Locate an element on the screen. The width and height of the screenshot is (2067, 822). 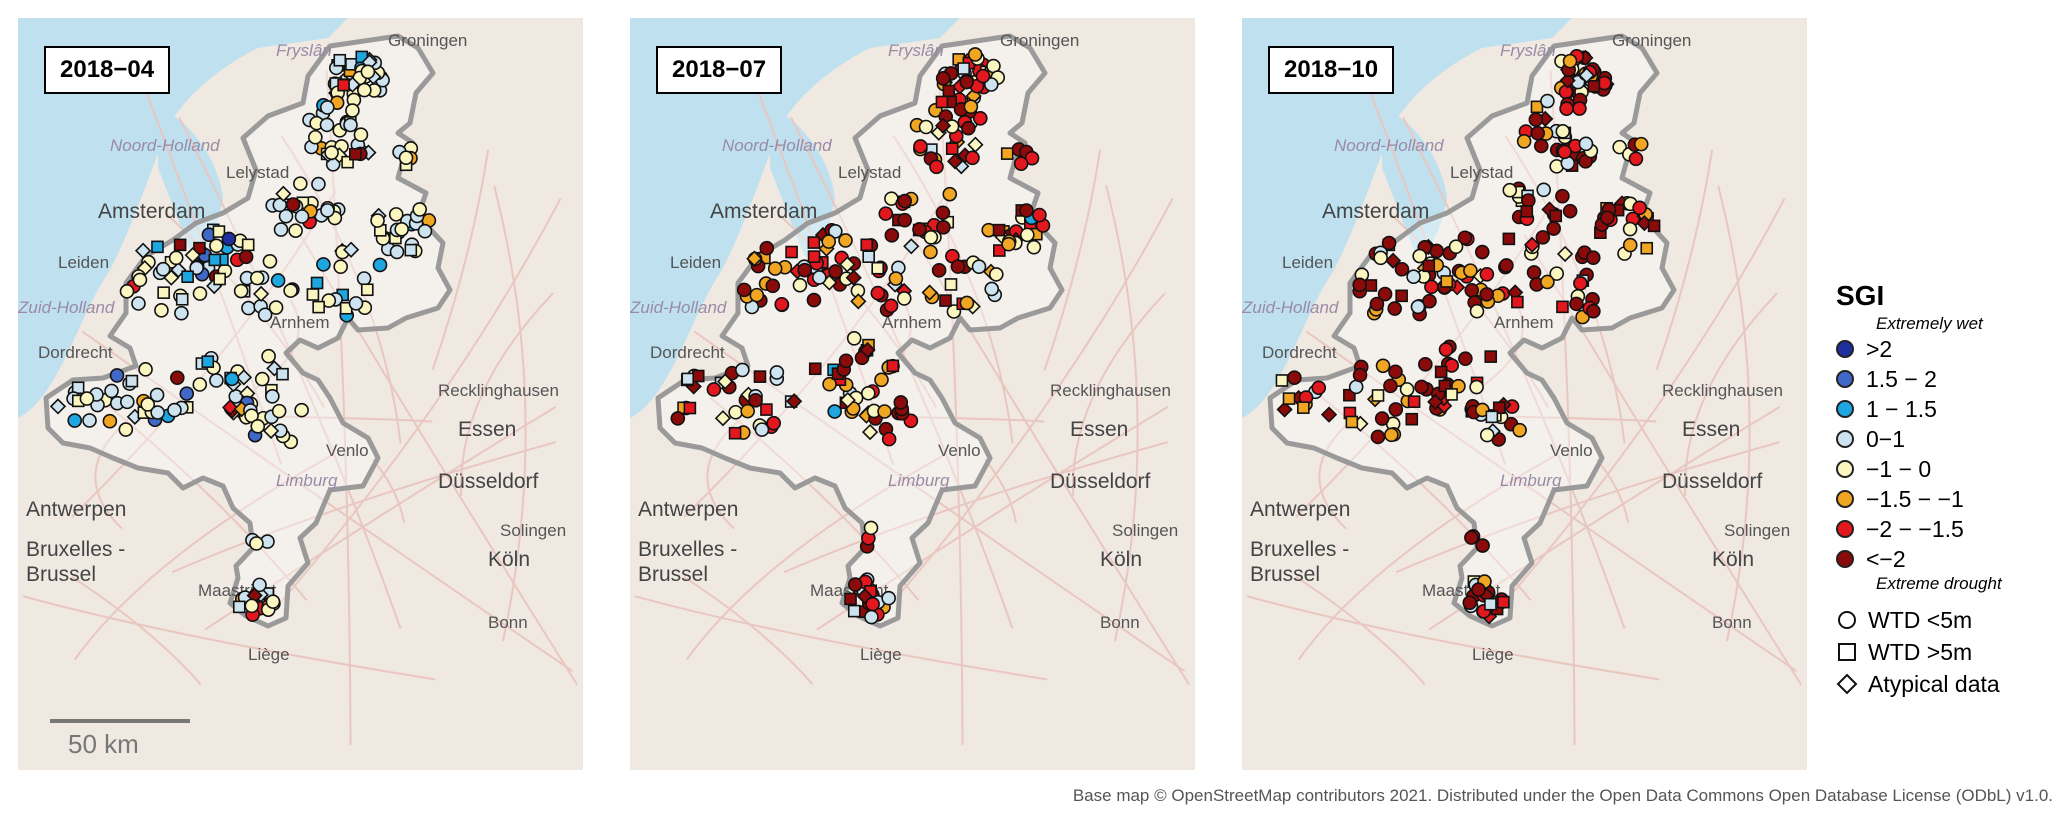
circle-icon is located at coordinates (1847, 620).